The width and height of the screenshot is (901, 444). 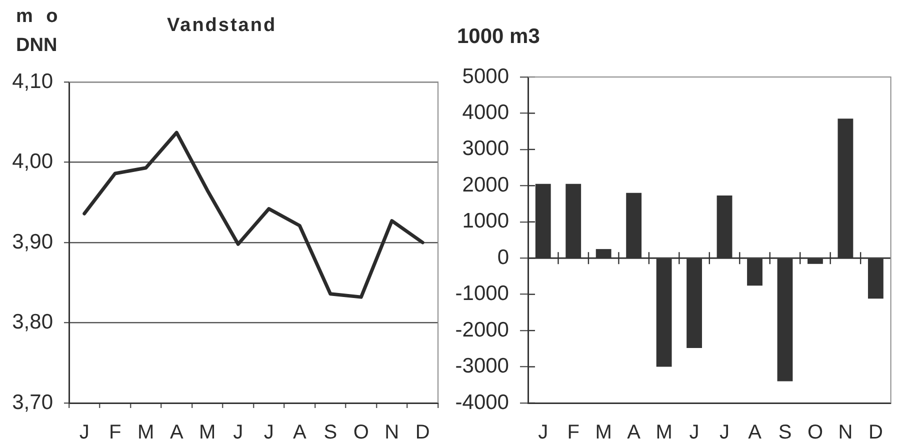 I want to click on y-tick-label: 4000, so click(x=485, y=112).